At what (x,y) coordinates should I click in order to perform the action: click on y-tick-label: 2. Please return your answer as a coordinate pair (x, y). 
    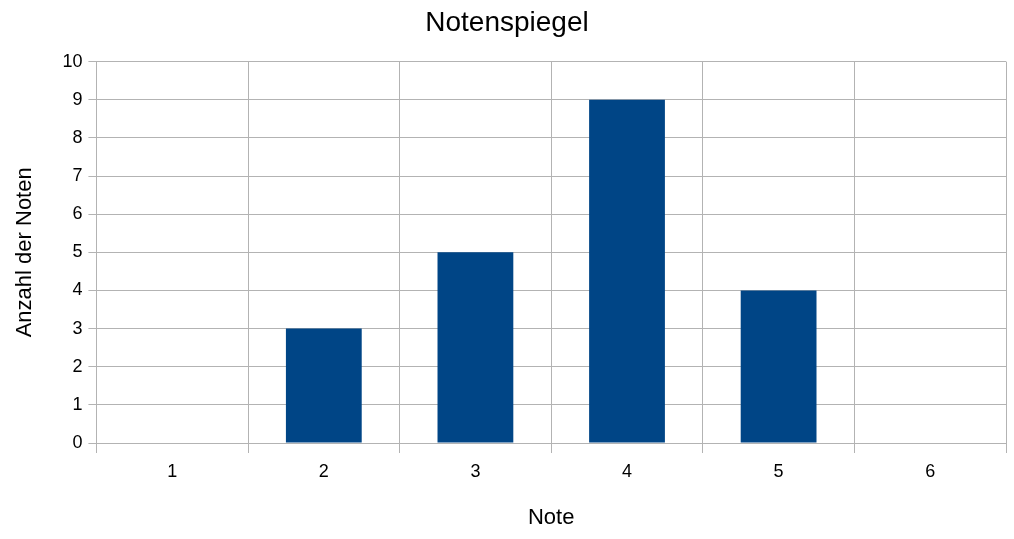
    Looking at the image, I should click on (77, 365).